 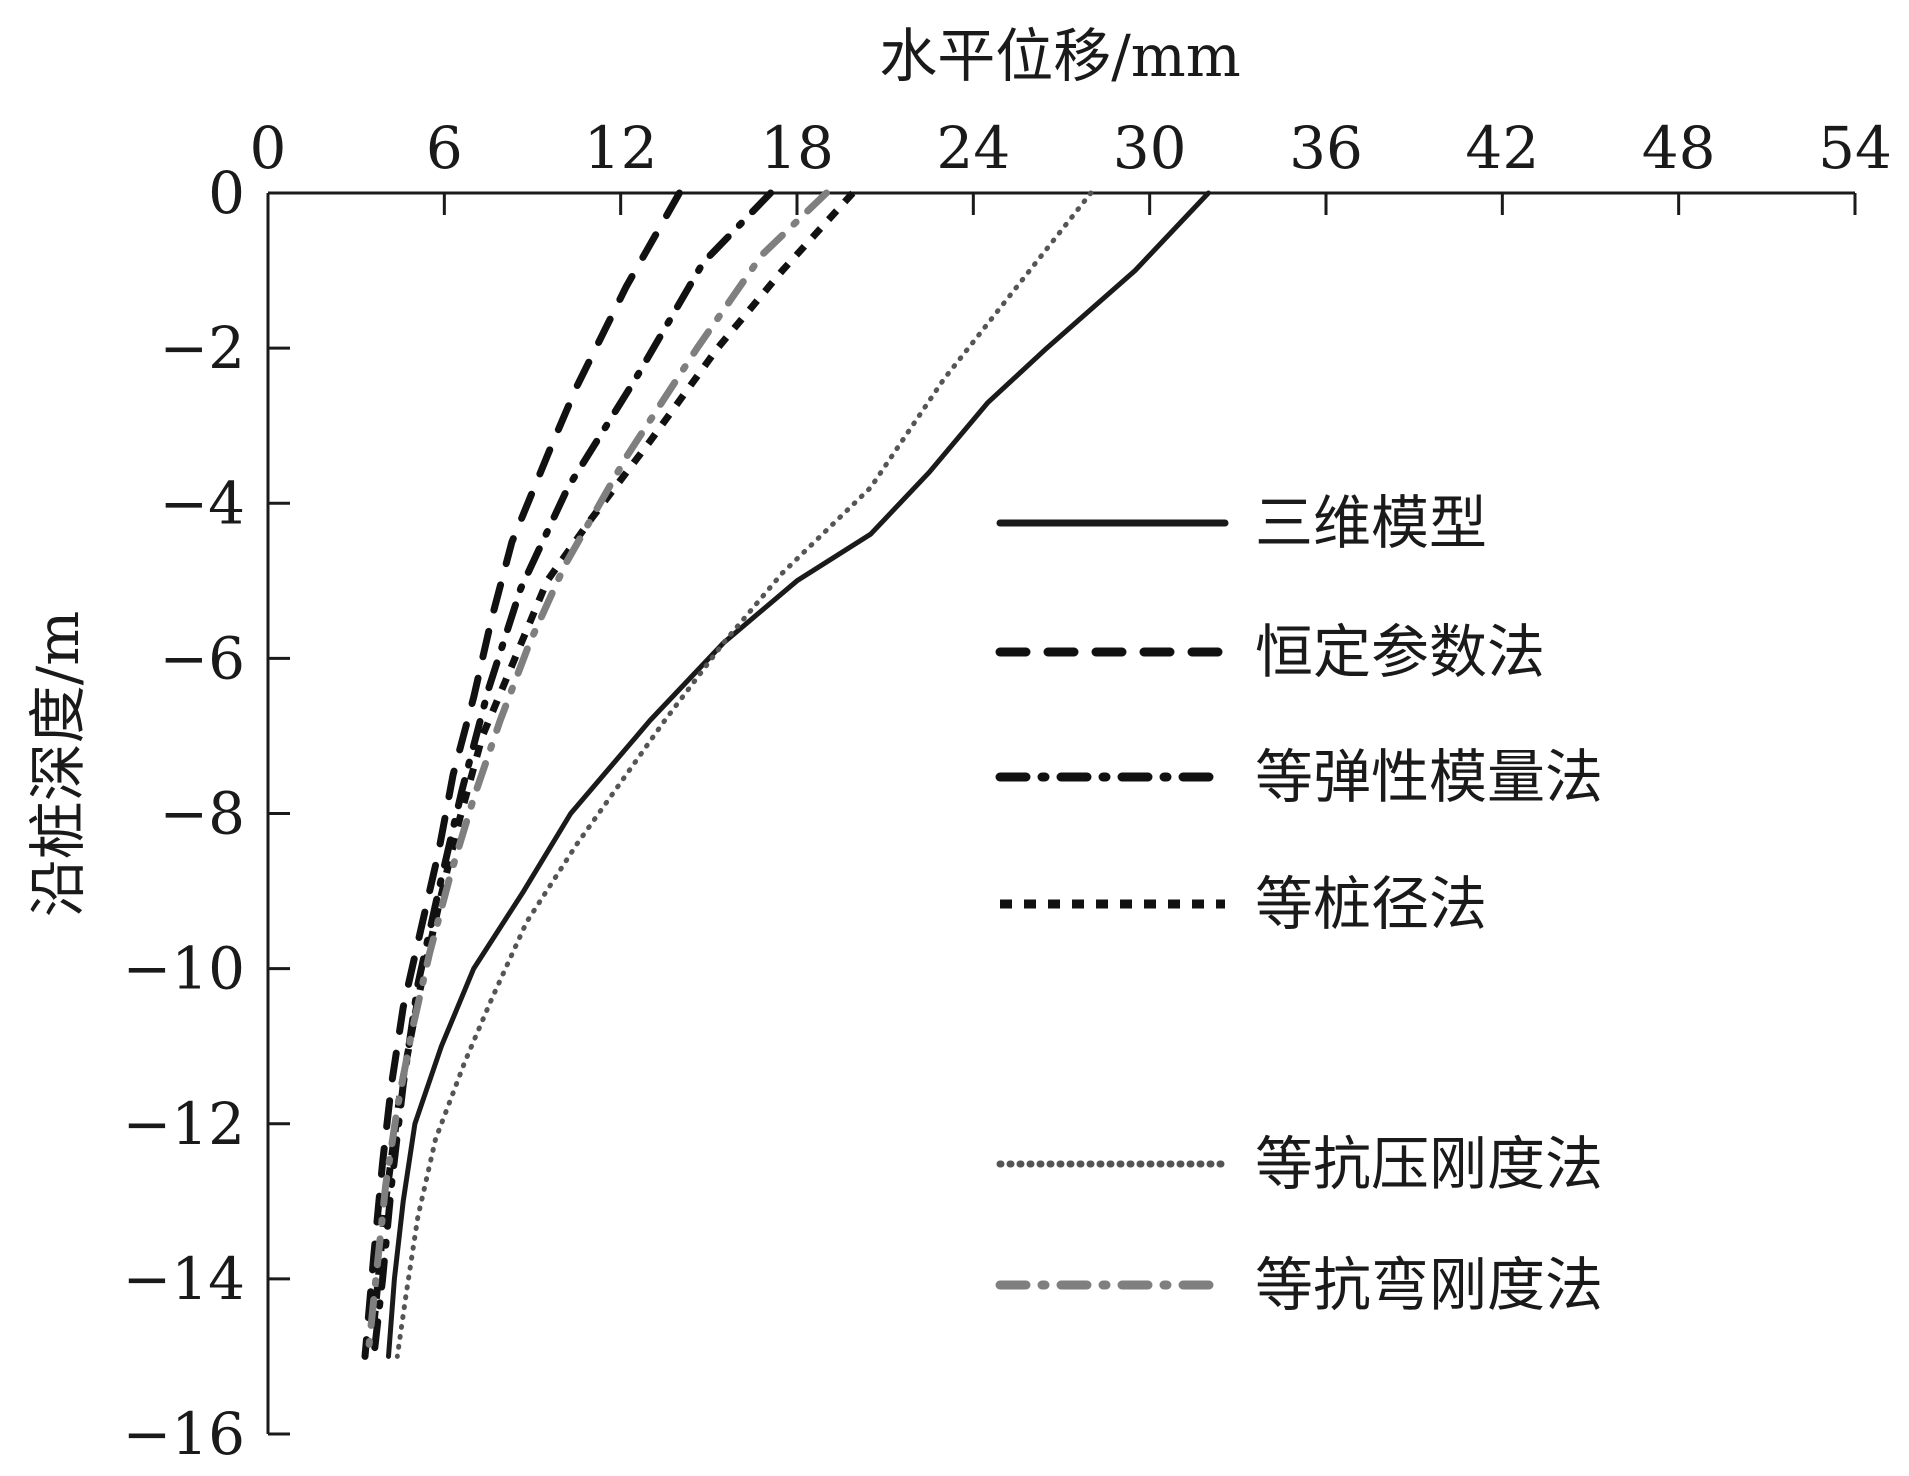 I want to click on series-line, so click(x=522, y=774).